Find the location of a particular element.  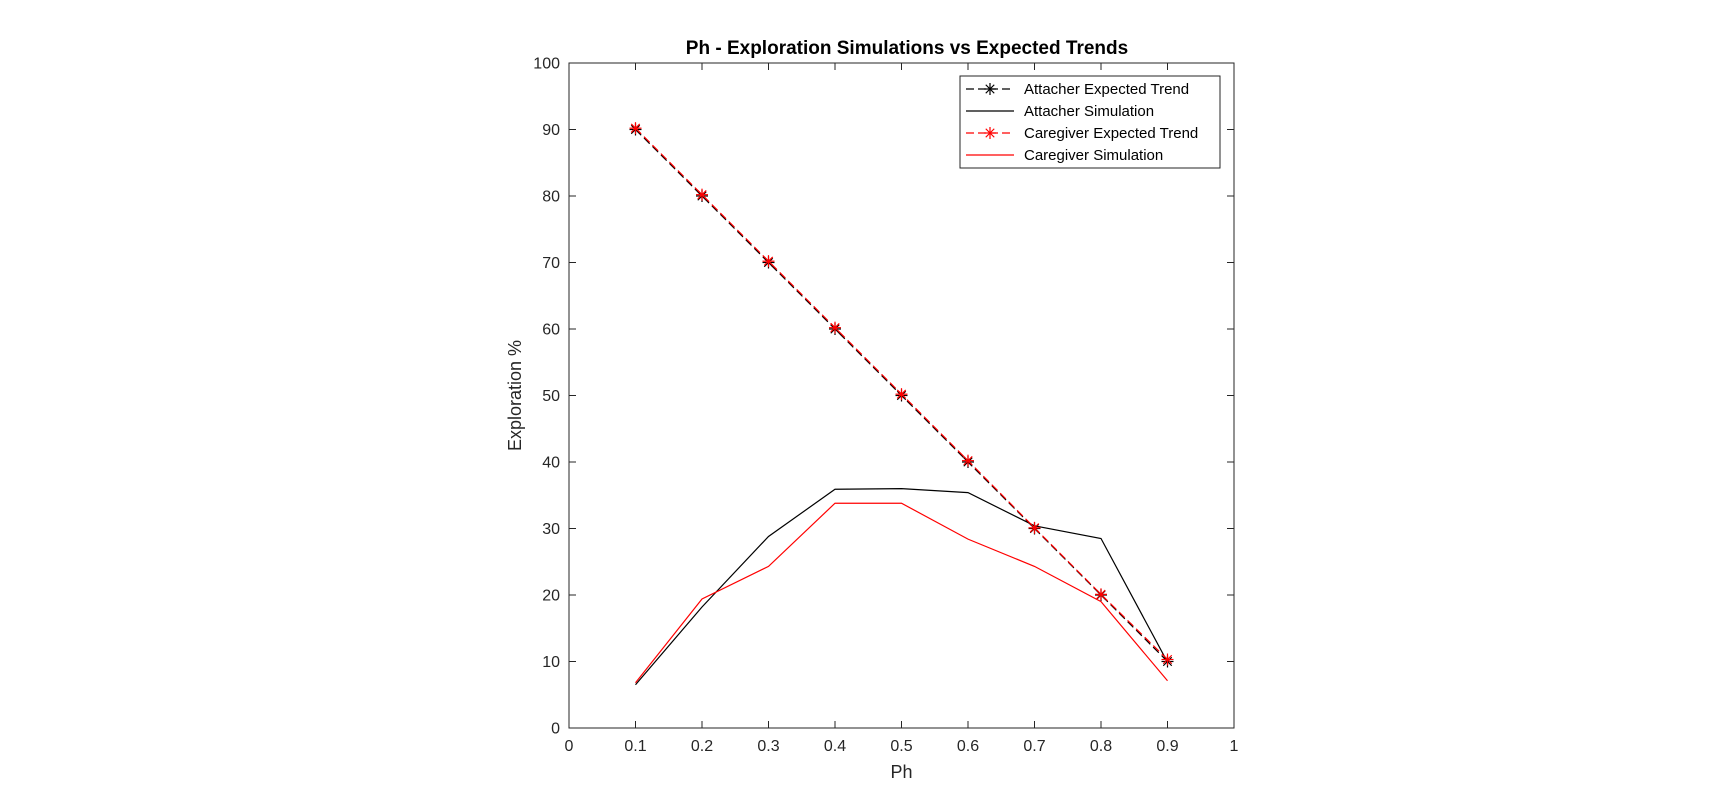

y-tick-label: 50 is located at coordinates (551, 396).